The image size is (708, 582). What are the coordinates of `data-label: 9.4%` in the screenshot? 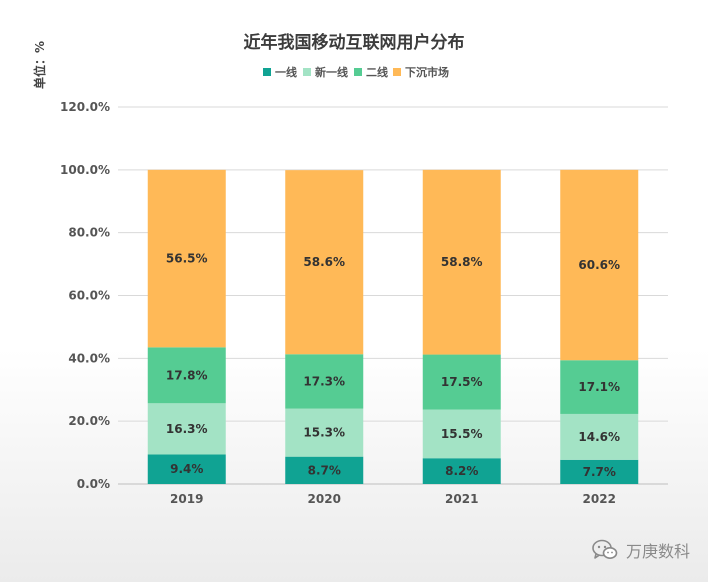 It's located at (186, 469).